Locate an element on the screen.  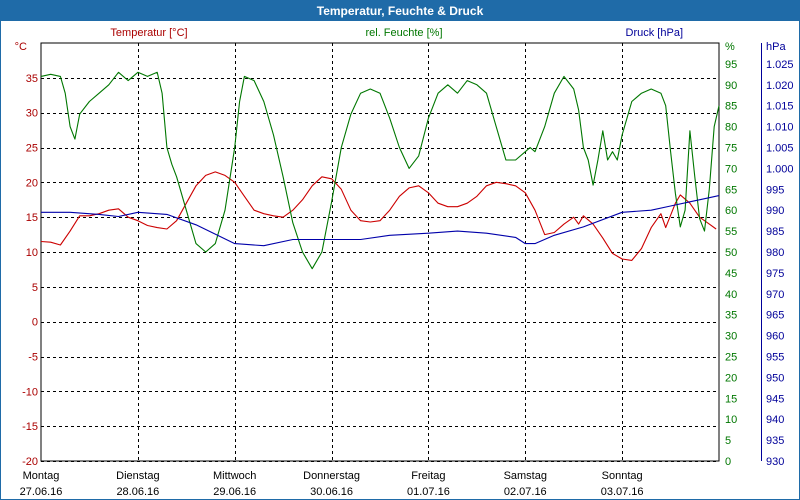
left-tick-label: -10 is located at coordinates (30, 392).